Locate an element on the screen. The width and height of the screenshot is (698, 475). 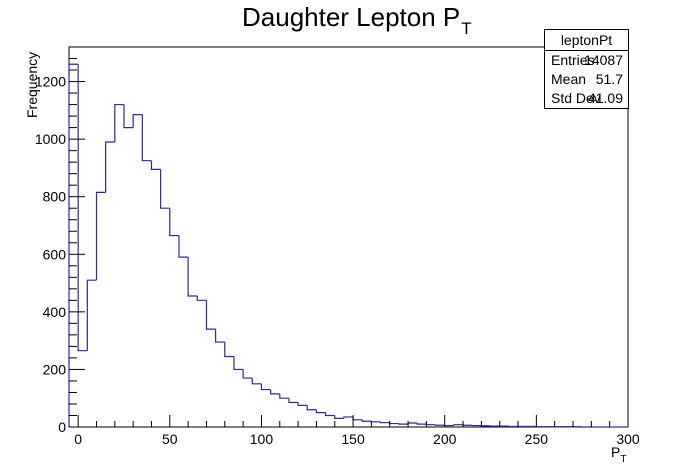
x-tick-label: 100 is located at coordinates (262, 439).